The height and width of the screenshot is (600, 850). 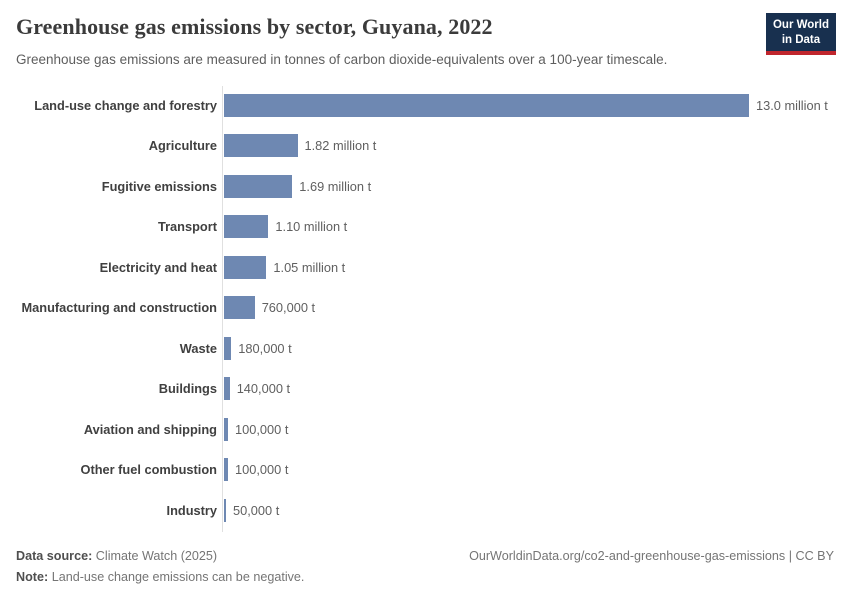 What do you see at coordinates (265, 348) in the screenshot?
I see `value-label: 180,000 t` at bounding box center [265, 348].